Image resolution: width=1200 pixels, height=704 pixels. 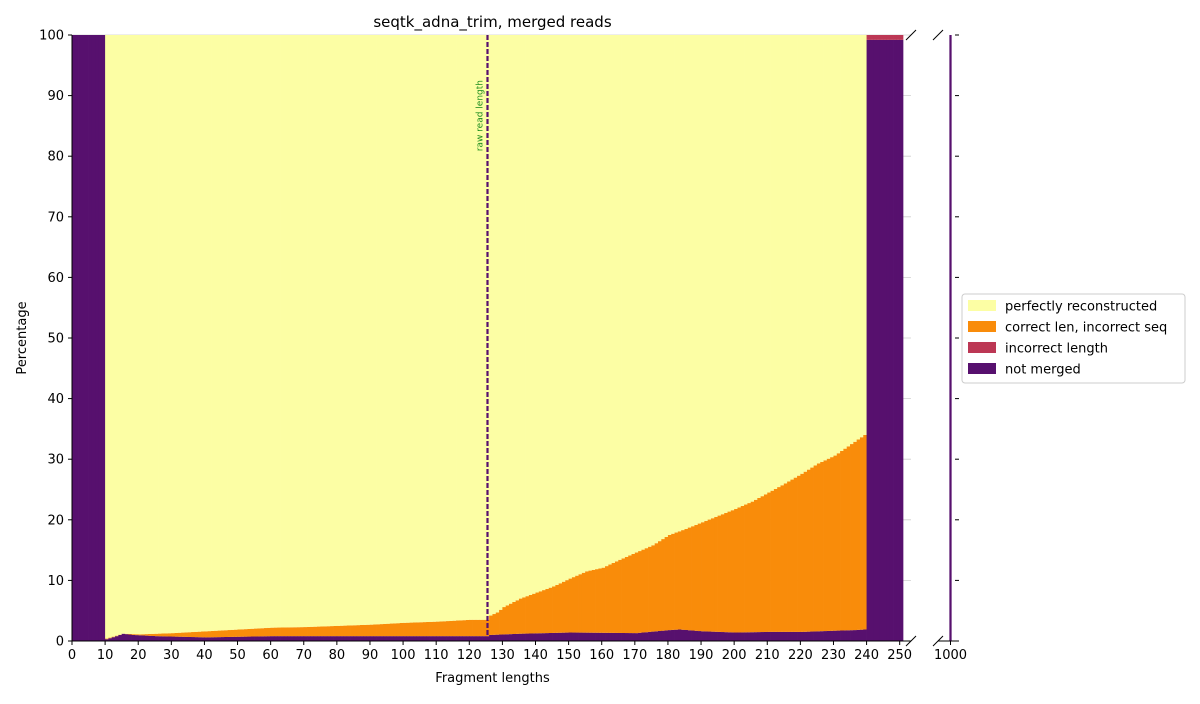 What do you see at coordinates (55, 217) in the screenshot?
I see `y-tick-label: 70` at bounding box center [55, 217].